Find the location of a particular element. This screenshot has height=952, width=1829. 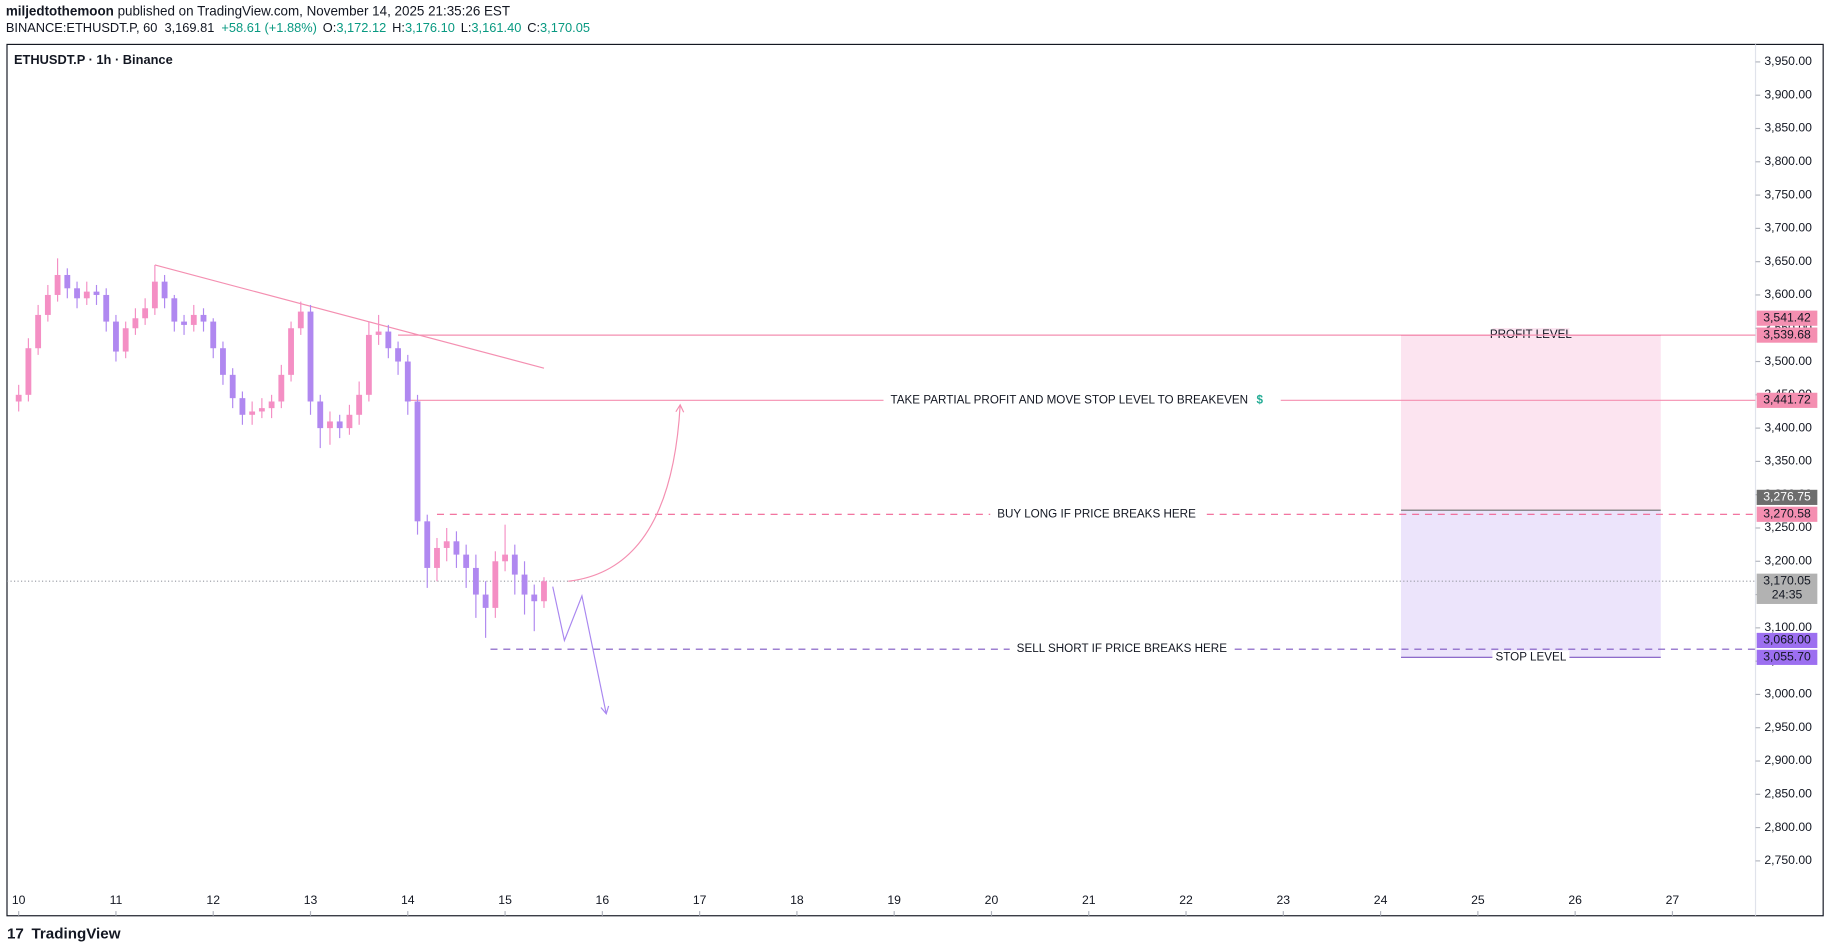

price-tag-label: 3,541.42 is located at coordinates (1787, 317).